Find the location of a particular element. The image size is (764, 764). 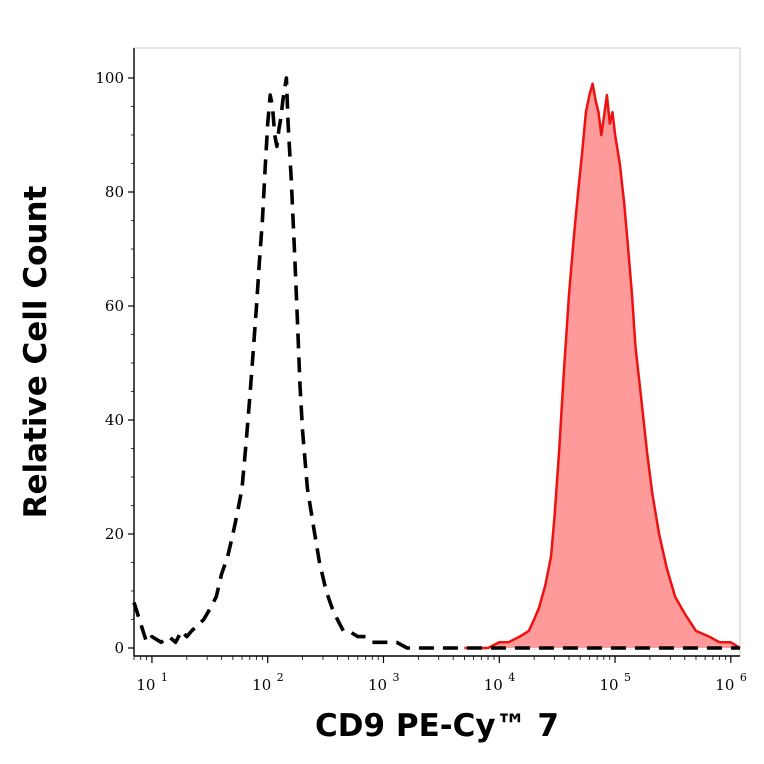

y-tick-label: 80 is located at coordinates (114, 192).